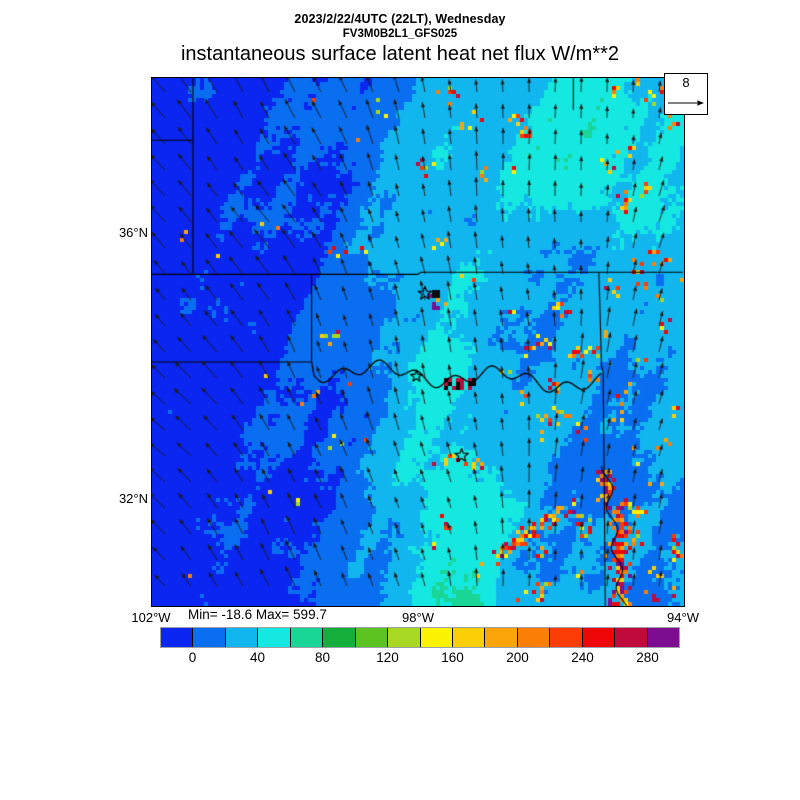  I want to click on arrow-right-icon, so click(686, 103).